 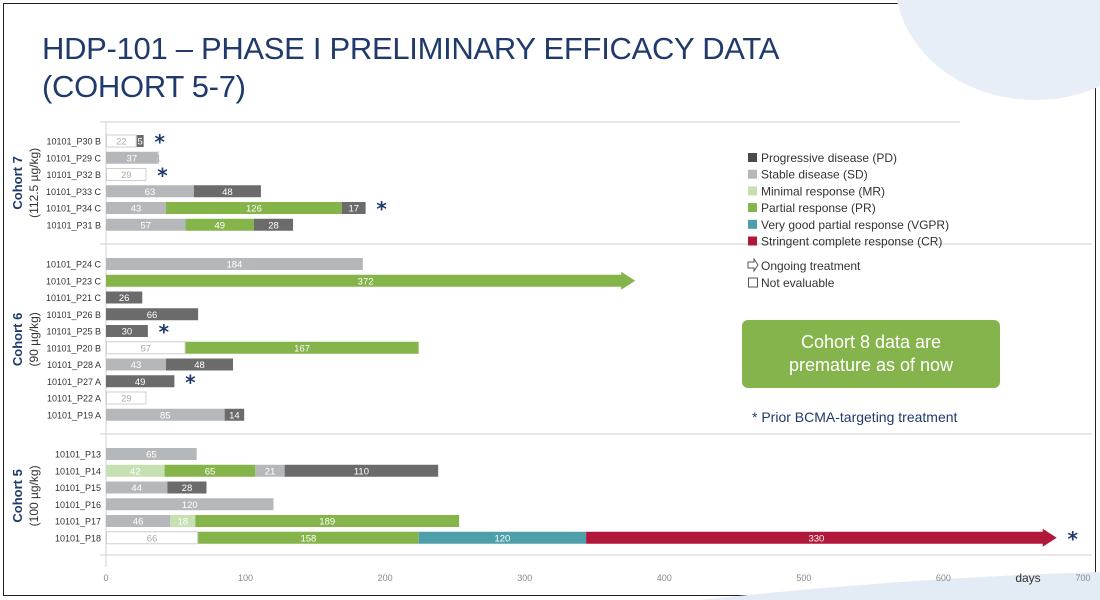 I want to click on cohort-label: Cohort 7, so click(x=17, y=182).